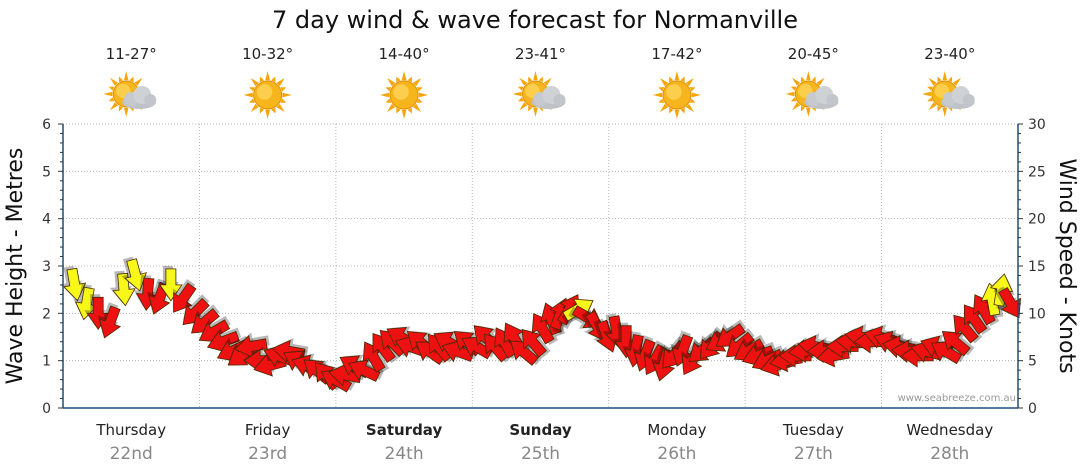  I want to click on temp-range: 23-41°, so click(540, 54).